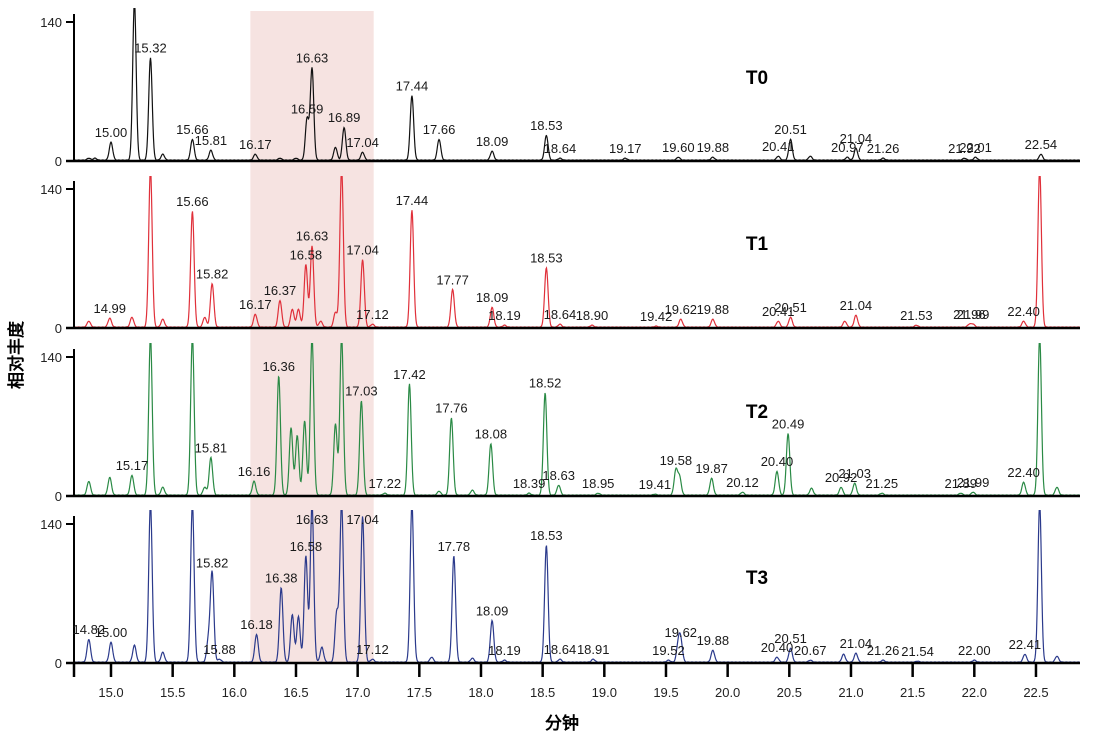 This screenshot has width=1093, height=734. What do you see at coordinates (678, 147) in the screenshot?
I see `peak-label: 19.60` at bounding box center [678, 147].